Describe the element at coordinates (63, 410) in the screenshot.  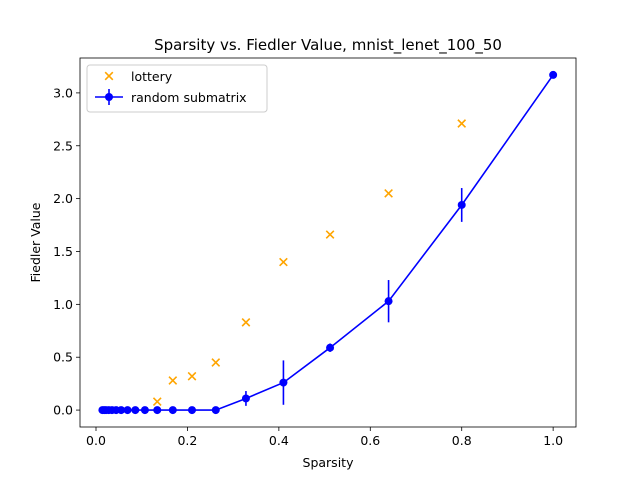
I see `y-tick-label: 0.0` at that location.